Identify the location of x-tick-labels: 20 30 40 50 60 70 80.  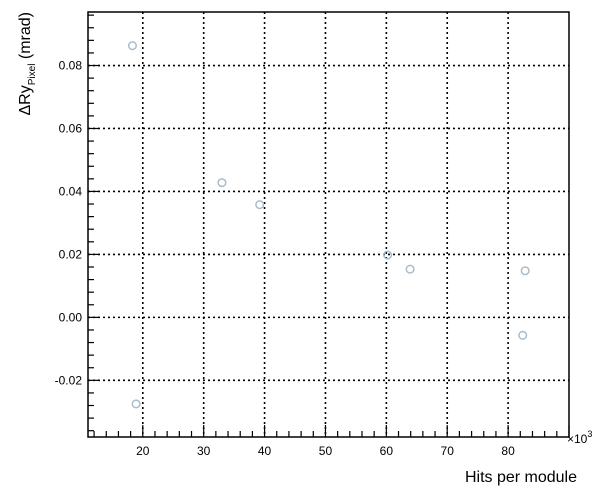
(325, 451).